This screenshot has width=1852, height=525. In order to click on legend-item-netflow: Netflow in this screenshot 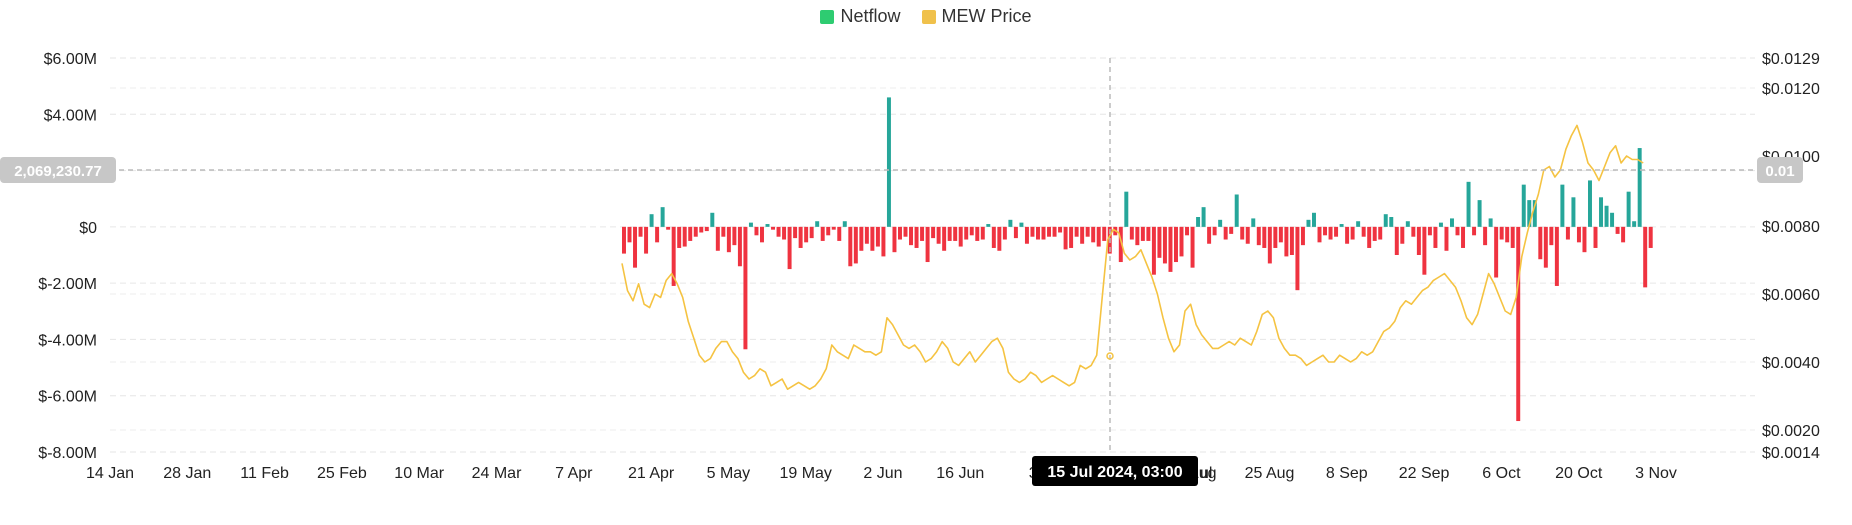, I will do `click(860, 16)`.